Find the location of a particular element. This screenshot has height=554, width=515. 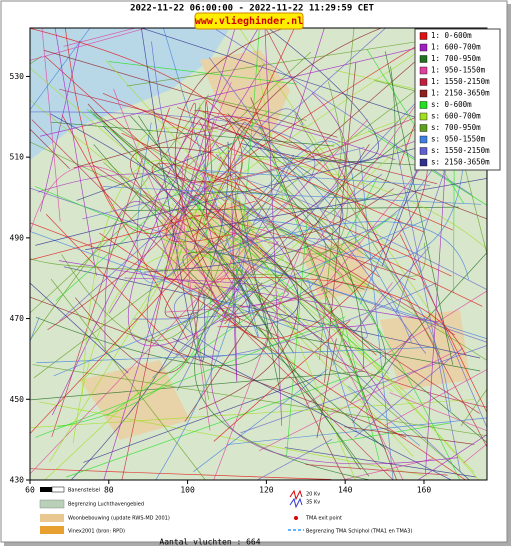

x-tick-label: 60 is located at coordinates (30, 490).